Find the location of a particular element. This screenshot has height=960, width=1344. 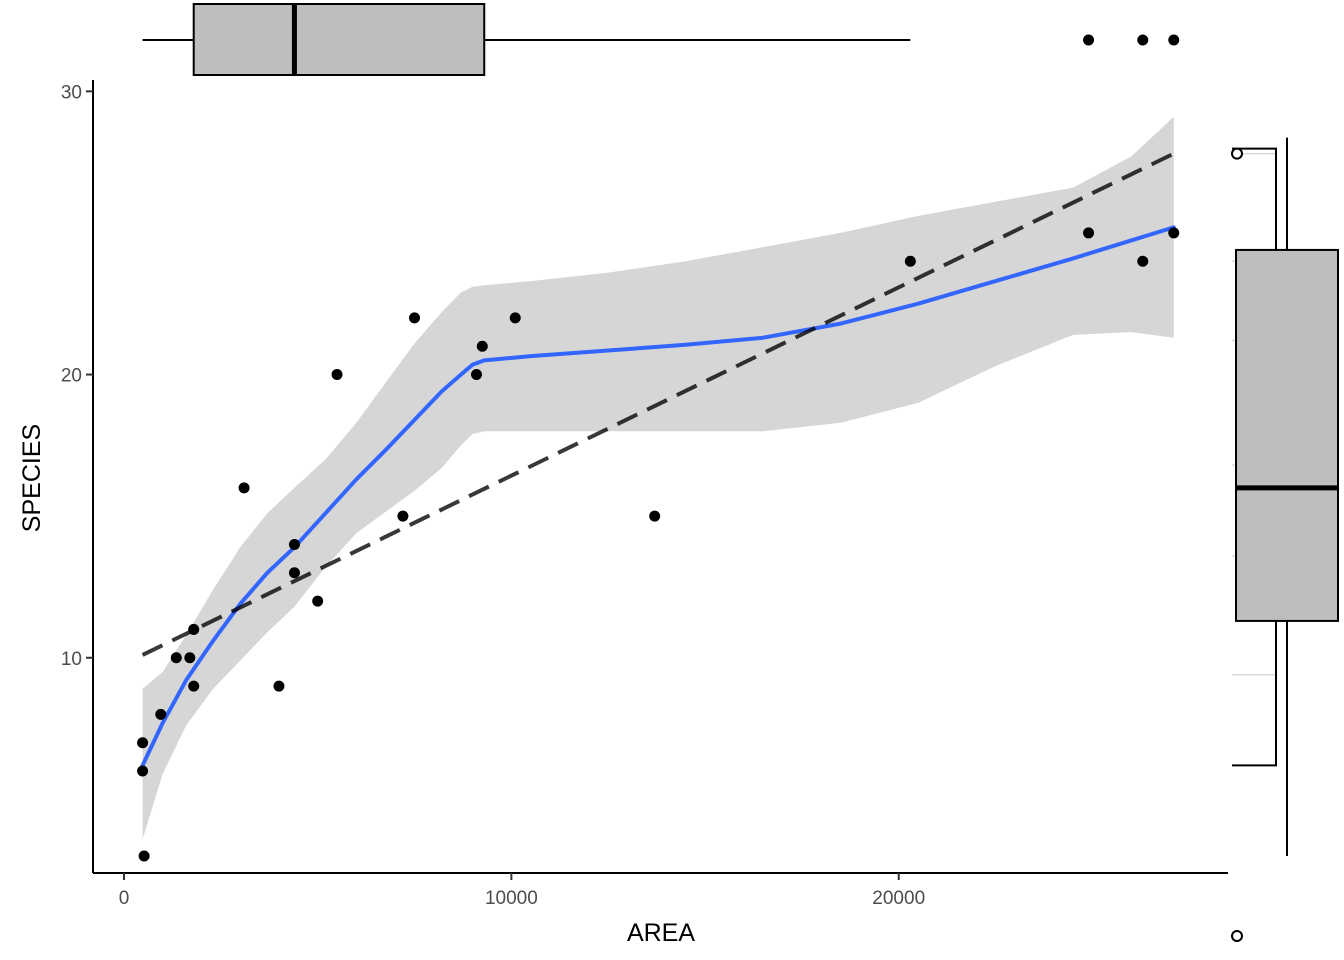

y-tick-label-20: 20 is located at coordinates (71, 376).